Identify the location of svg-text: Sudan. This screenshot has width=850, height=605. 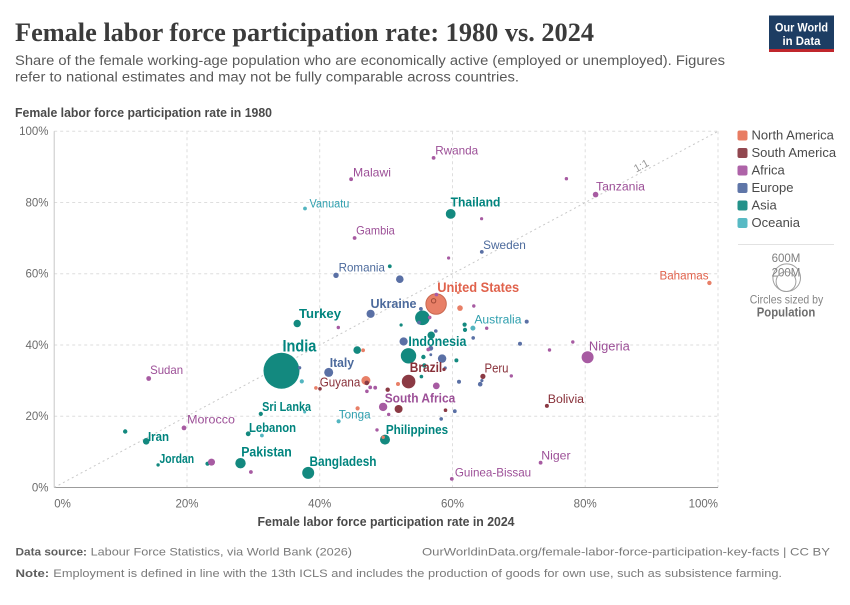
(166, 370).